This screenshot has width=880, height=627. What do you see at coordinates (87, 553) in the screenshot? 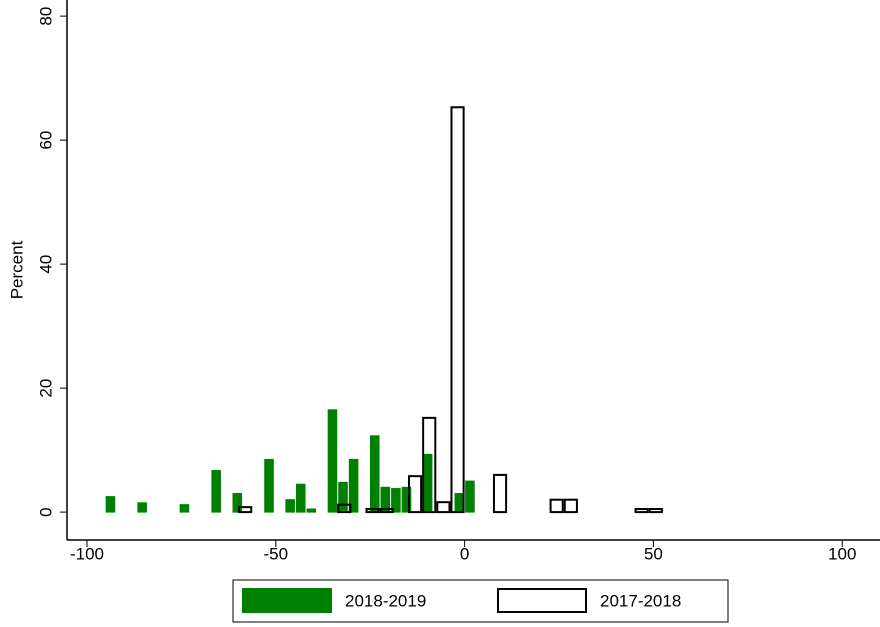
I see `x-tick-label: -100` at bounding box center [87, 553].